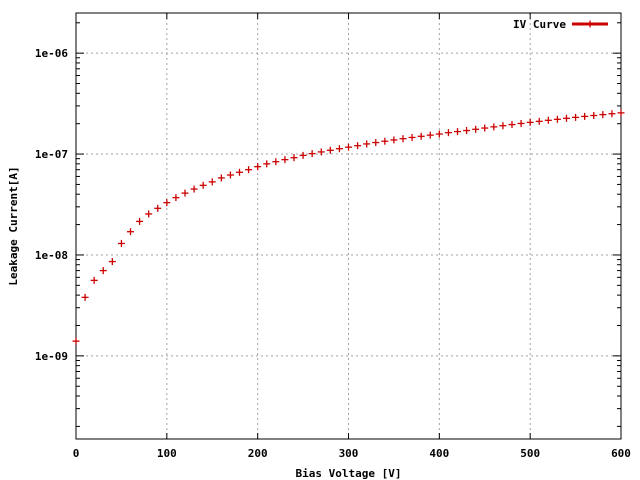 This screenshot has height=480, width=640. What do you see at coordinates (349, 473) in the screenshot?
I see `x-axis-title: Bias Voltage [V]` at bounding box center [349, 473].